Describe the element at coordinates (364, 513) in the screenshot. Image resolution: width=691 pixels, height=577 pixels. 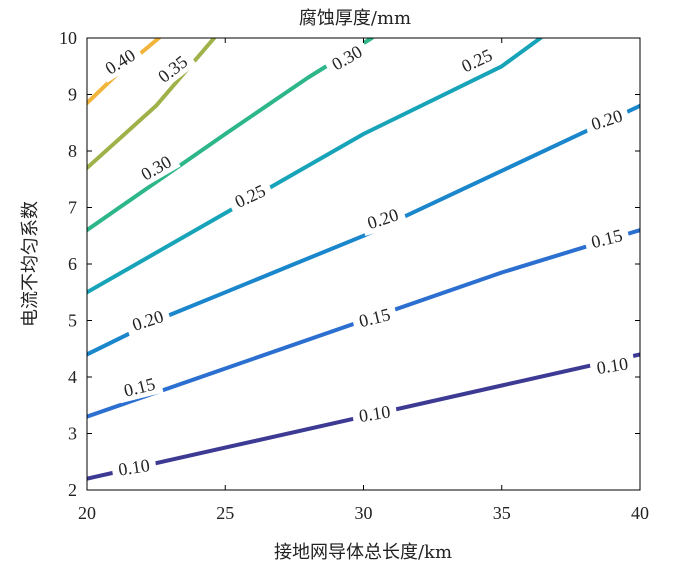
I see `x-tick-label: 30` at that location.